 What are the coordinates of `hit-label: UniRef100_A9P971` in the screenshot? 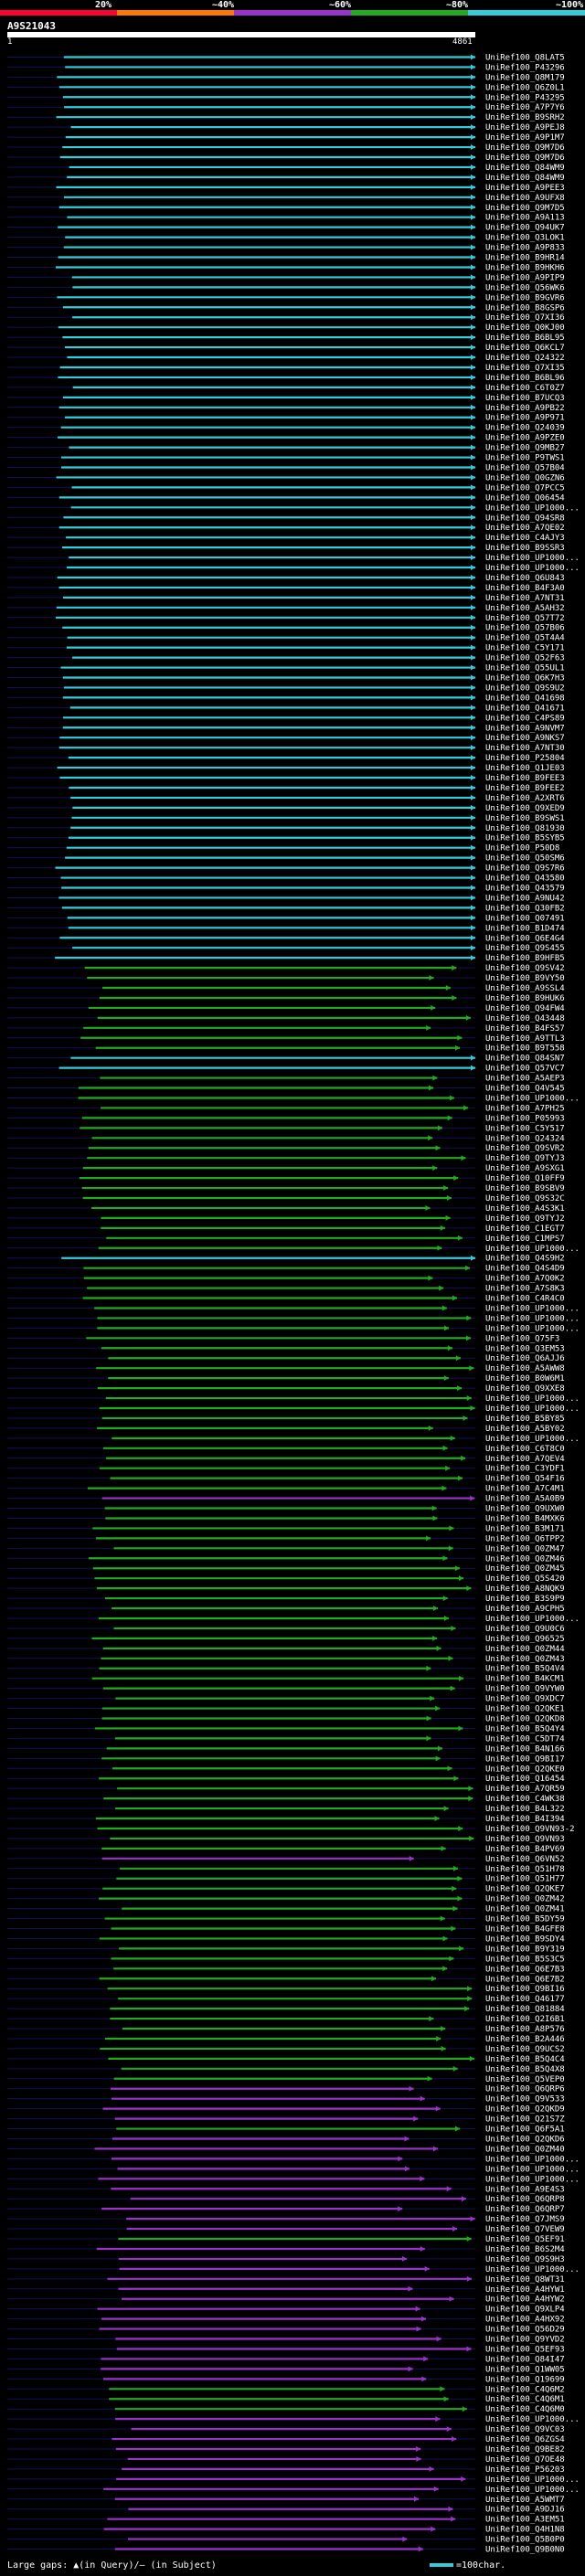 It's located at (525, 418).